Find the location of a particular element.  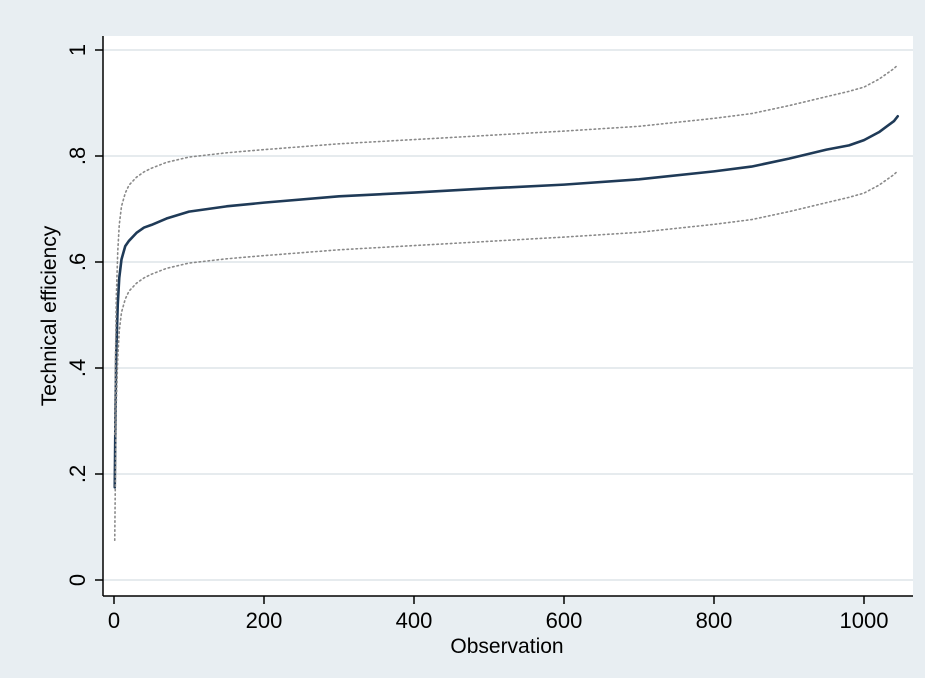

y-tick-label: 0 is located at coordinates (77, 580).